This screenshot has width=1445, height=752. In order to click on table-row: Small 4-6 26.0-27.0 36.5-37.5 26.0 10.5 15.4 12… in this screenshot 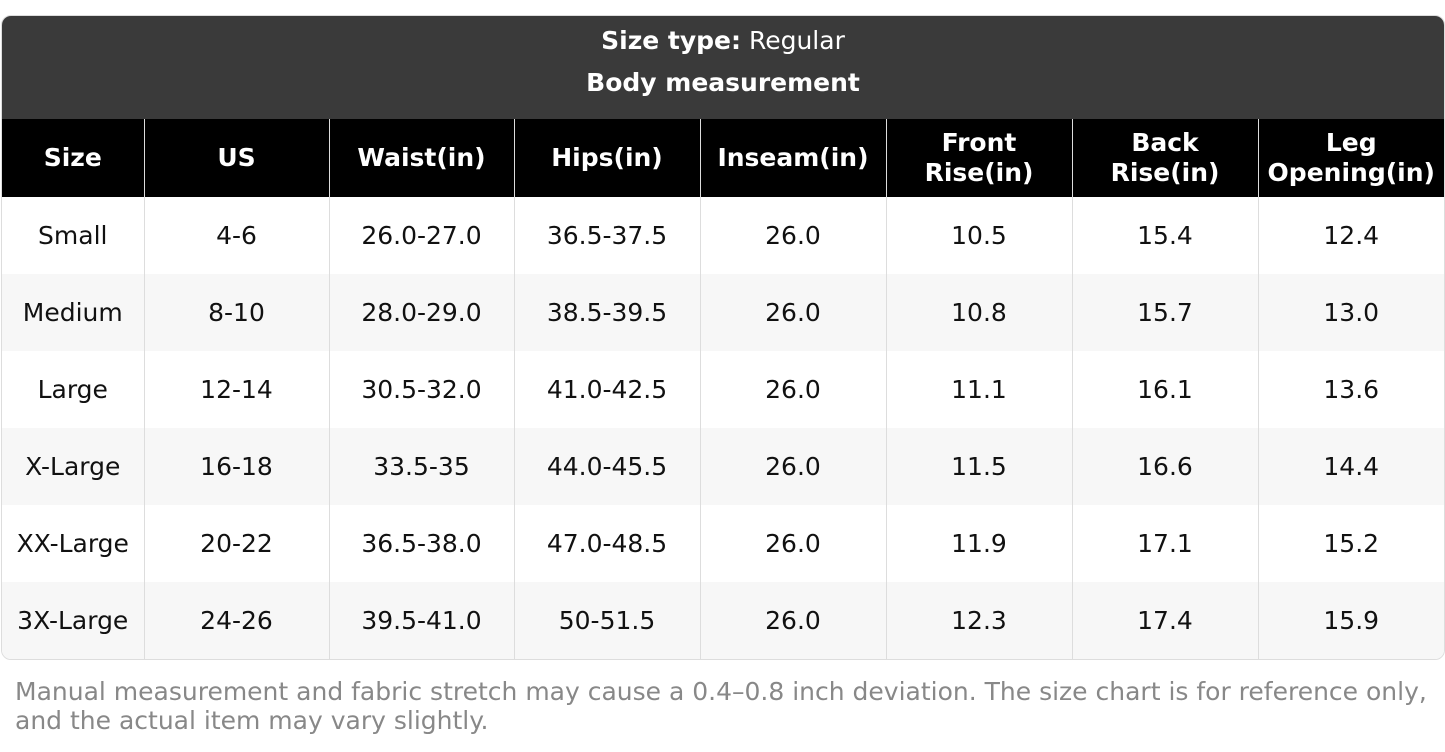, I will do `click(723, 235)`.